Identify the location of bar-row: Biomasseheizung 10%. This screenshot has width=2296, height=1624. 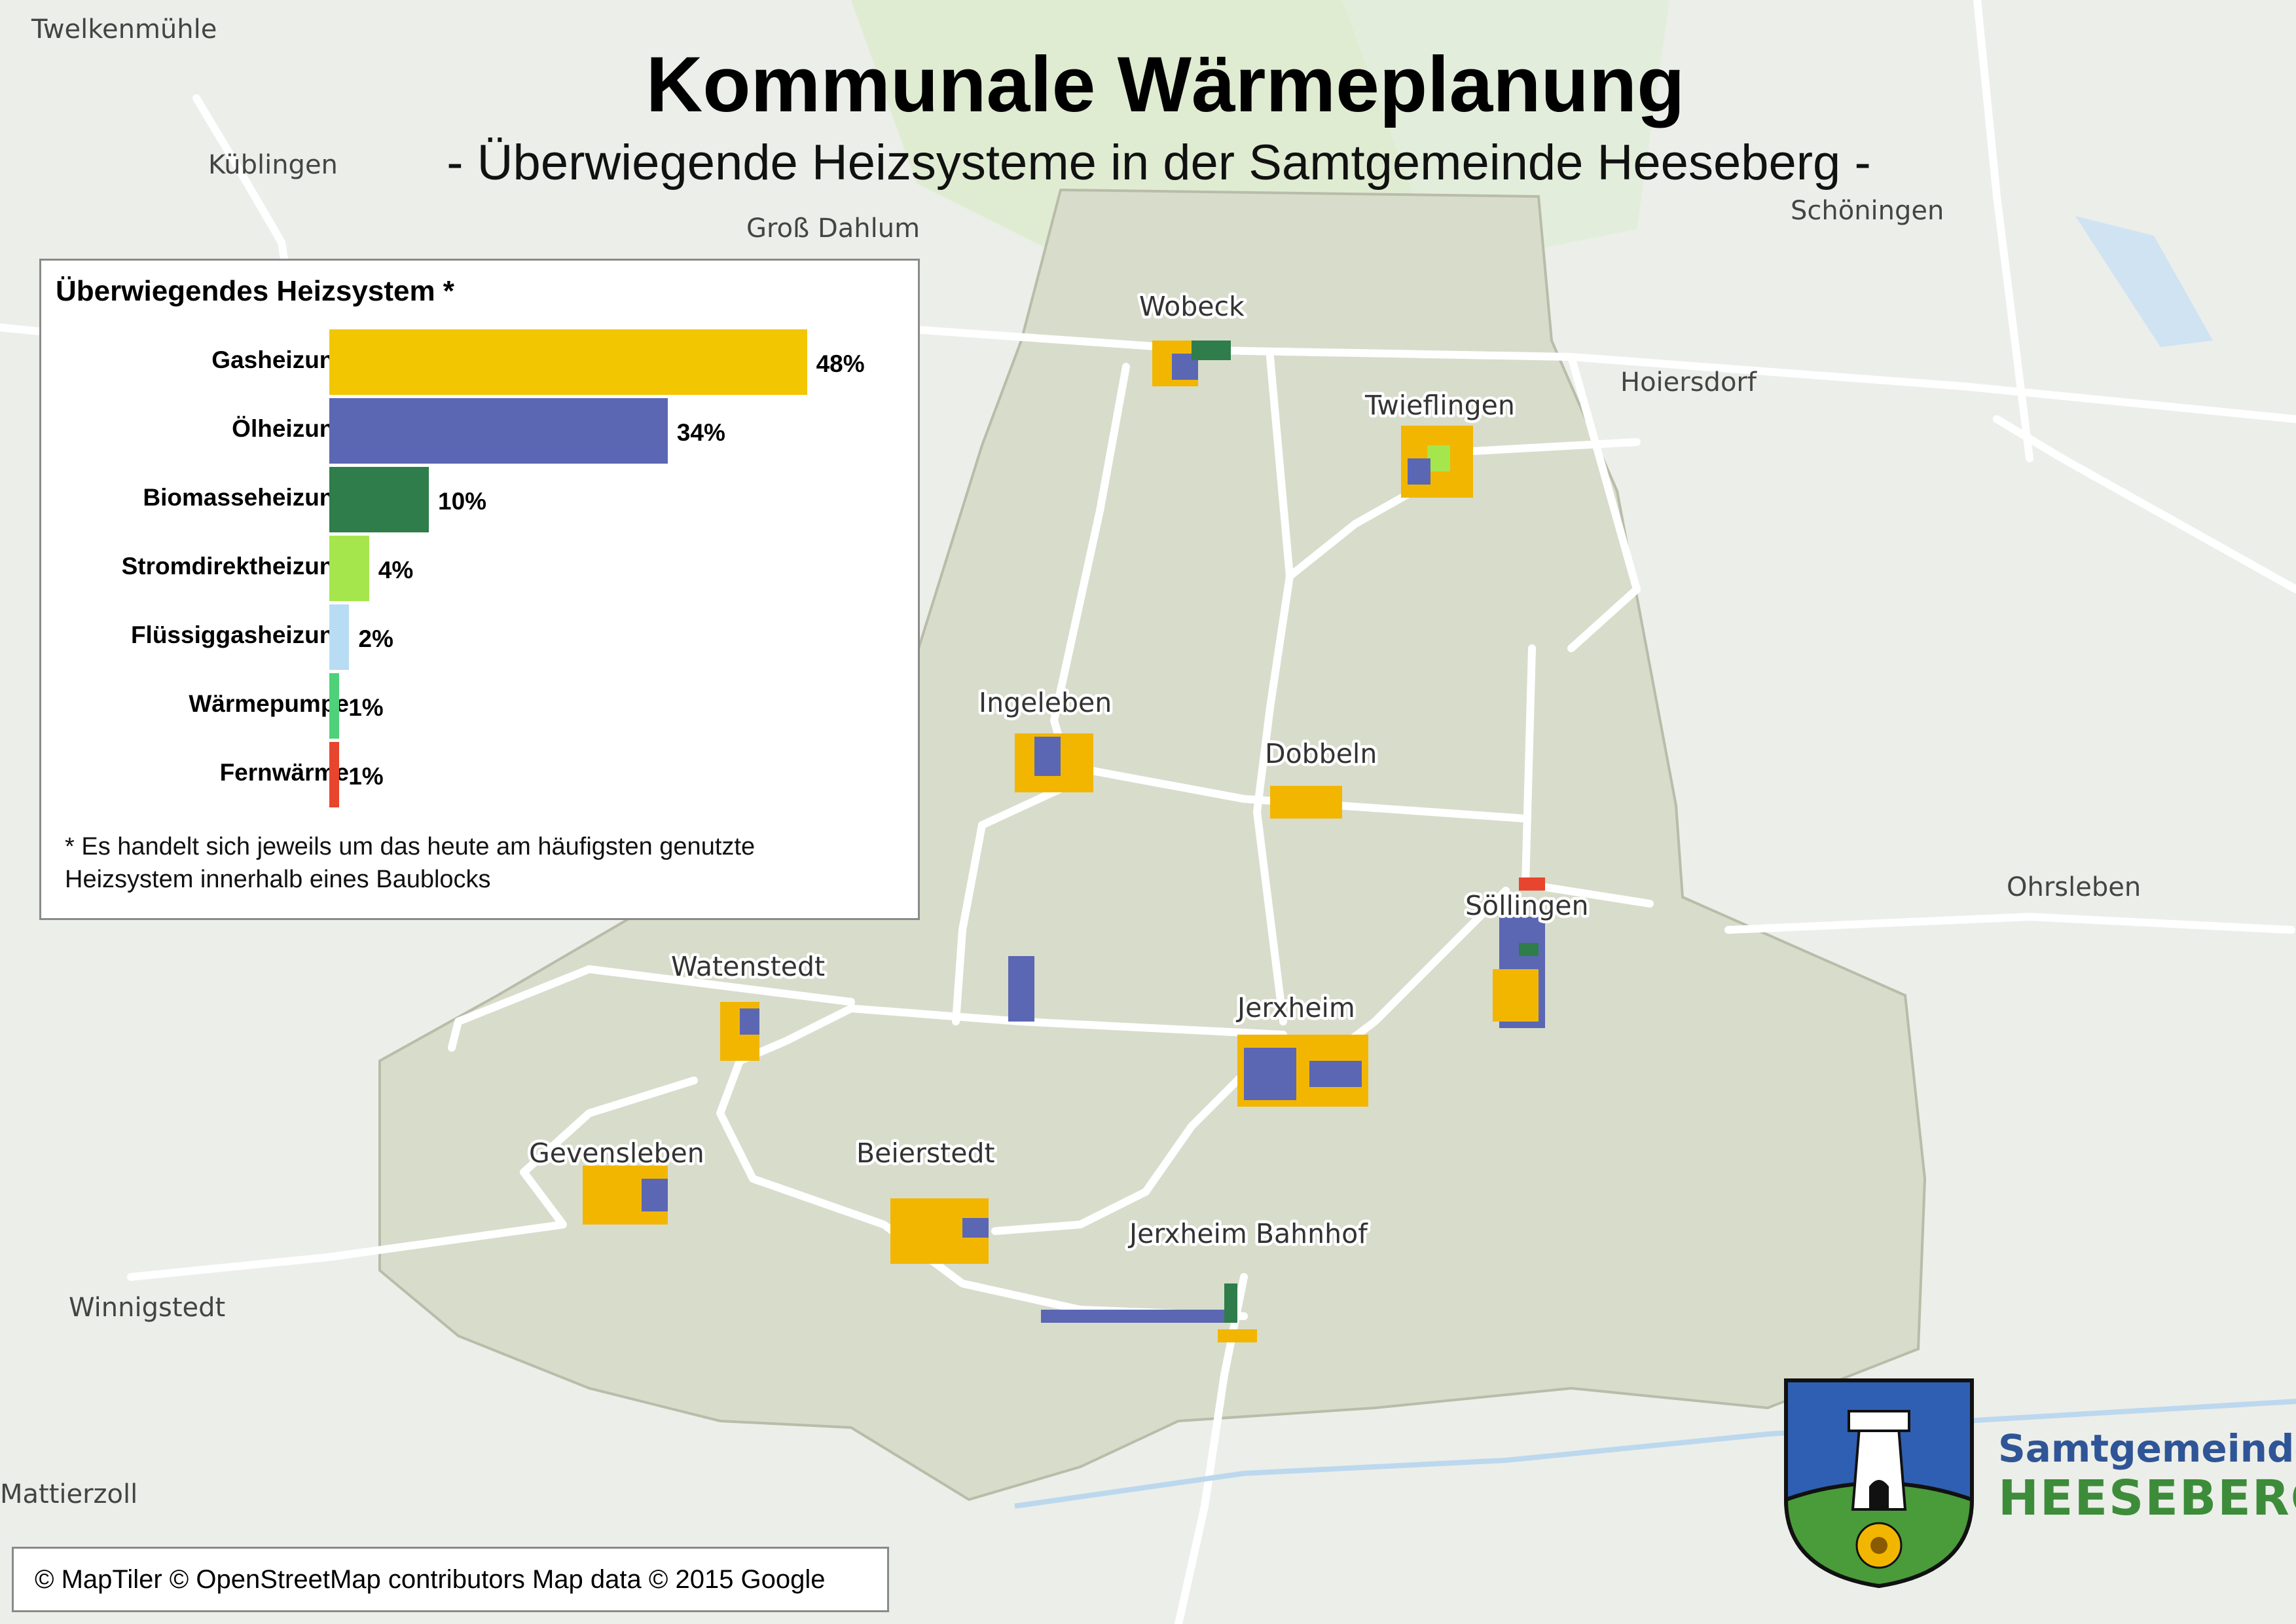
(480, 501).